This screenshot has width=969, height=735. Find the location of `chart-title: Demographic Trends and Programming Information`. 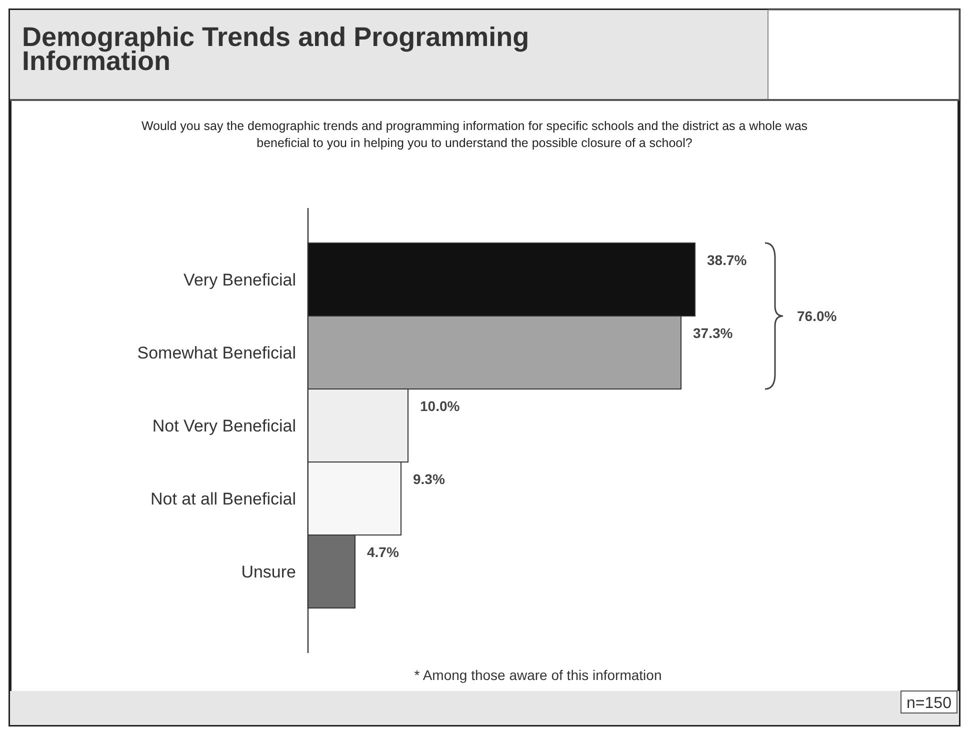

chart-title: Demographic Trends and Programming Information is located at coordinates (276, 49).